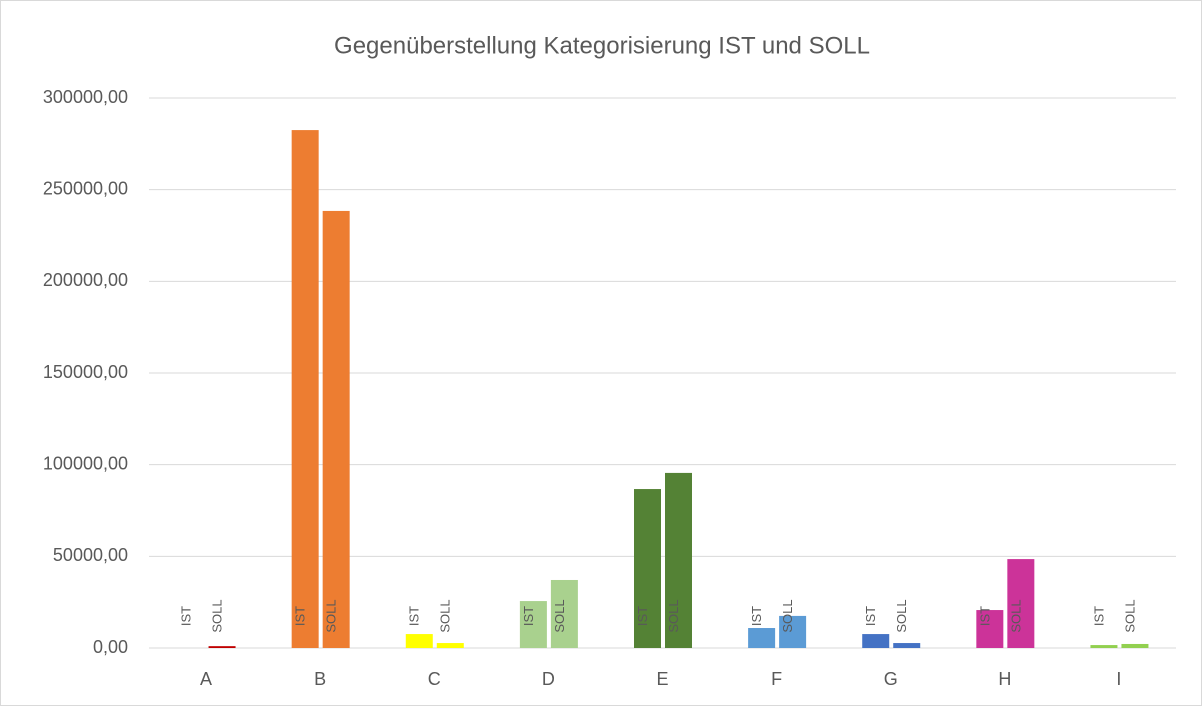 The width and height of the screenshot is (1202, 706). Describe the element at coordinates (891, 679) in the screenshot. I see `x-tick-label: G` at that location.